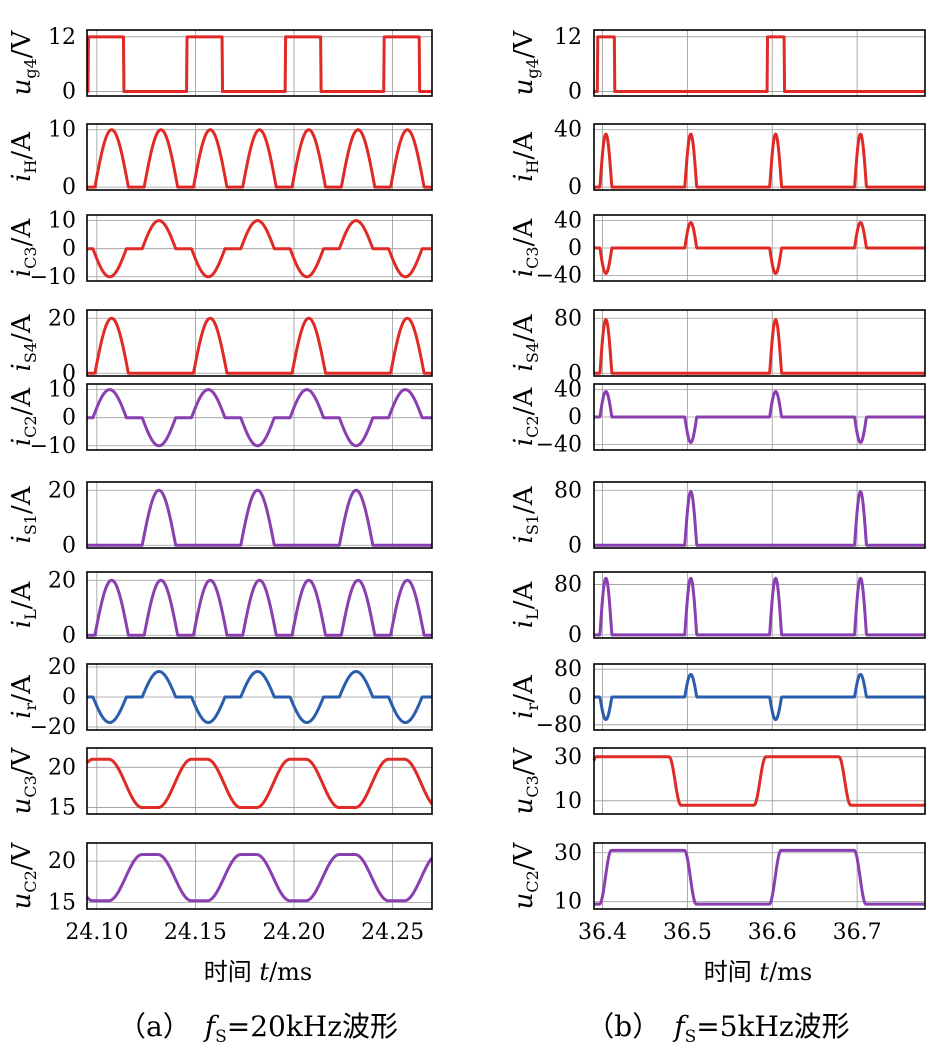 The image size is (947, 1059). Describe the element at coordinates (62, 808) in the screenshot. I see `y-tick-label: 15` at that location.